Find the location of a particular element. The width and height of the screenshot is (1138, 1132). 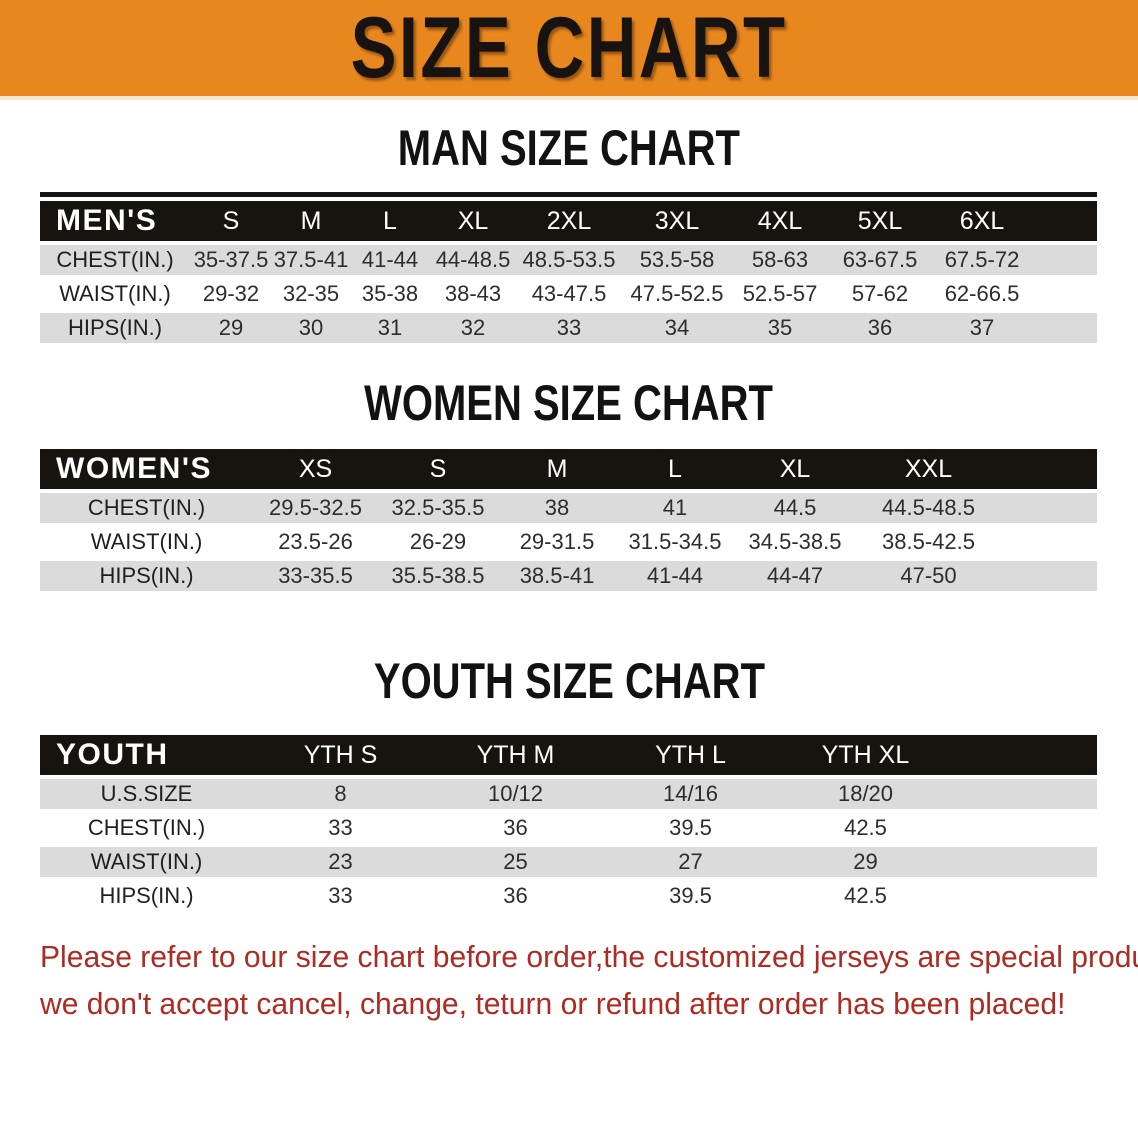

table-header-row: YOUTH YTH S YTH M YTH L YTH XL is located at coordinates (568, 755).